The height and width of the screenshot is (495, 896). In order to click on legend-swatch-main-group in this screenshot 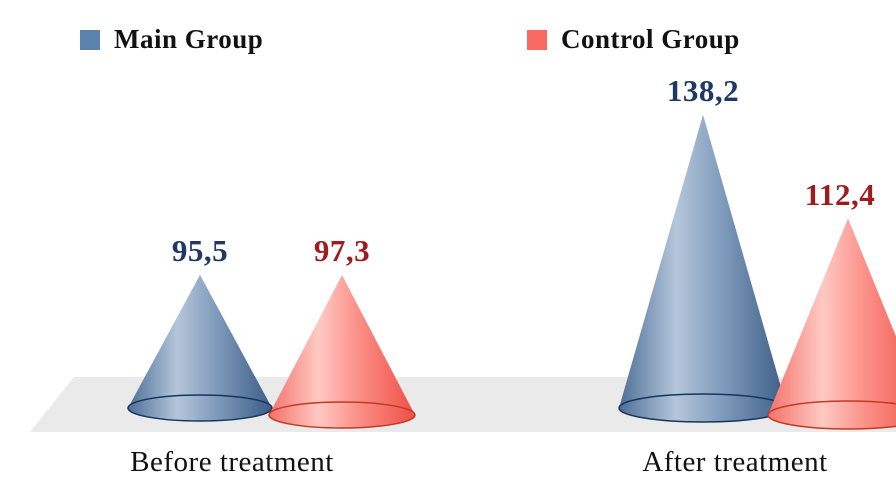, I will do `click(90, 39)`.